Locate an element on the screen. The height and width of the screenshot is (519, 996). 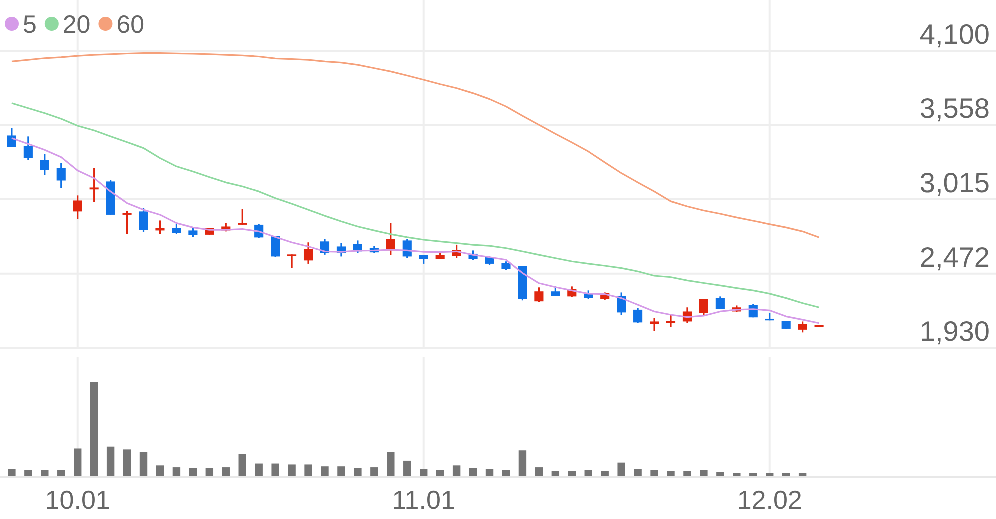
y-tick-label: 3,558 is located at coordinates (955, 108).